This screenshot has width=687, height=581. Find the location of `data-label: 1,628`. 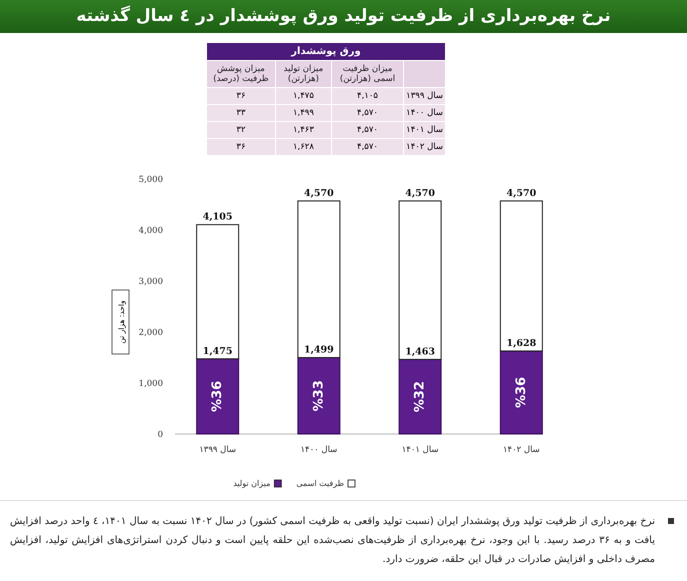

data-label: 1,628 is located at coordinates (521, 343).